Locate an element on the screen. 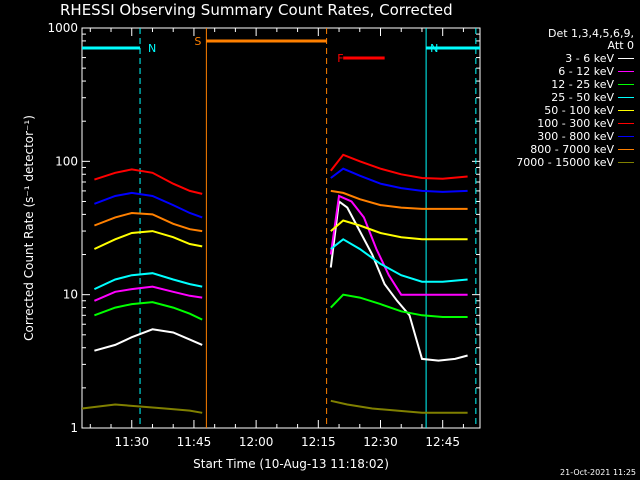 The image size is (640, 480). annotation-label: F is located at coordinates (340, 58).